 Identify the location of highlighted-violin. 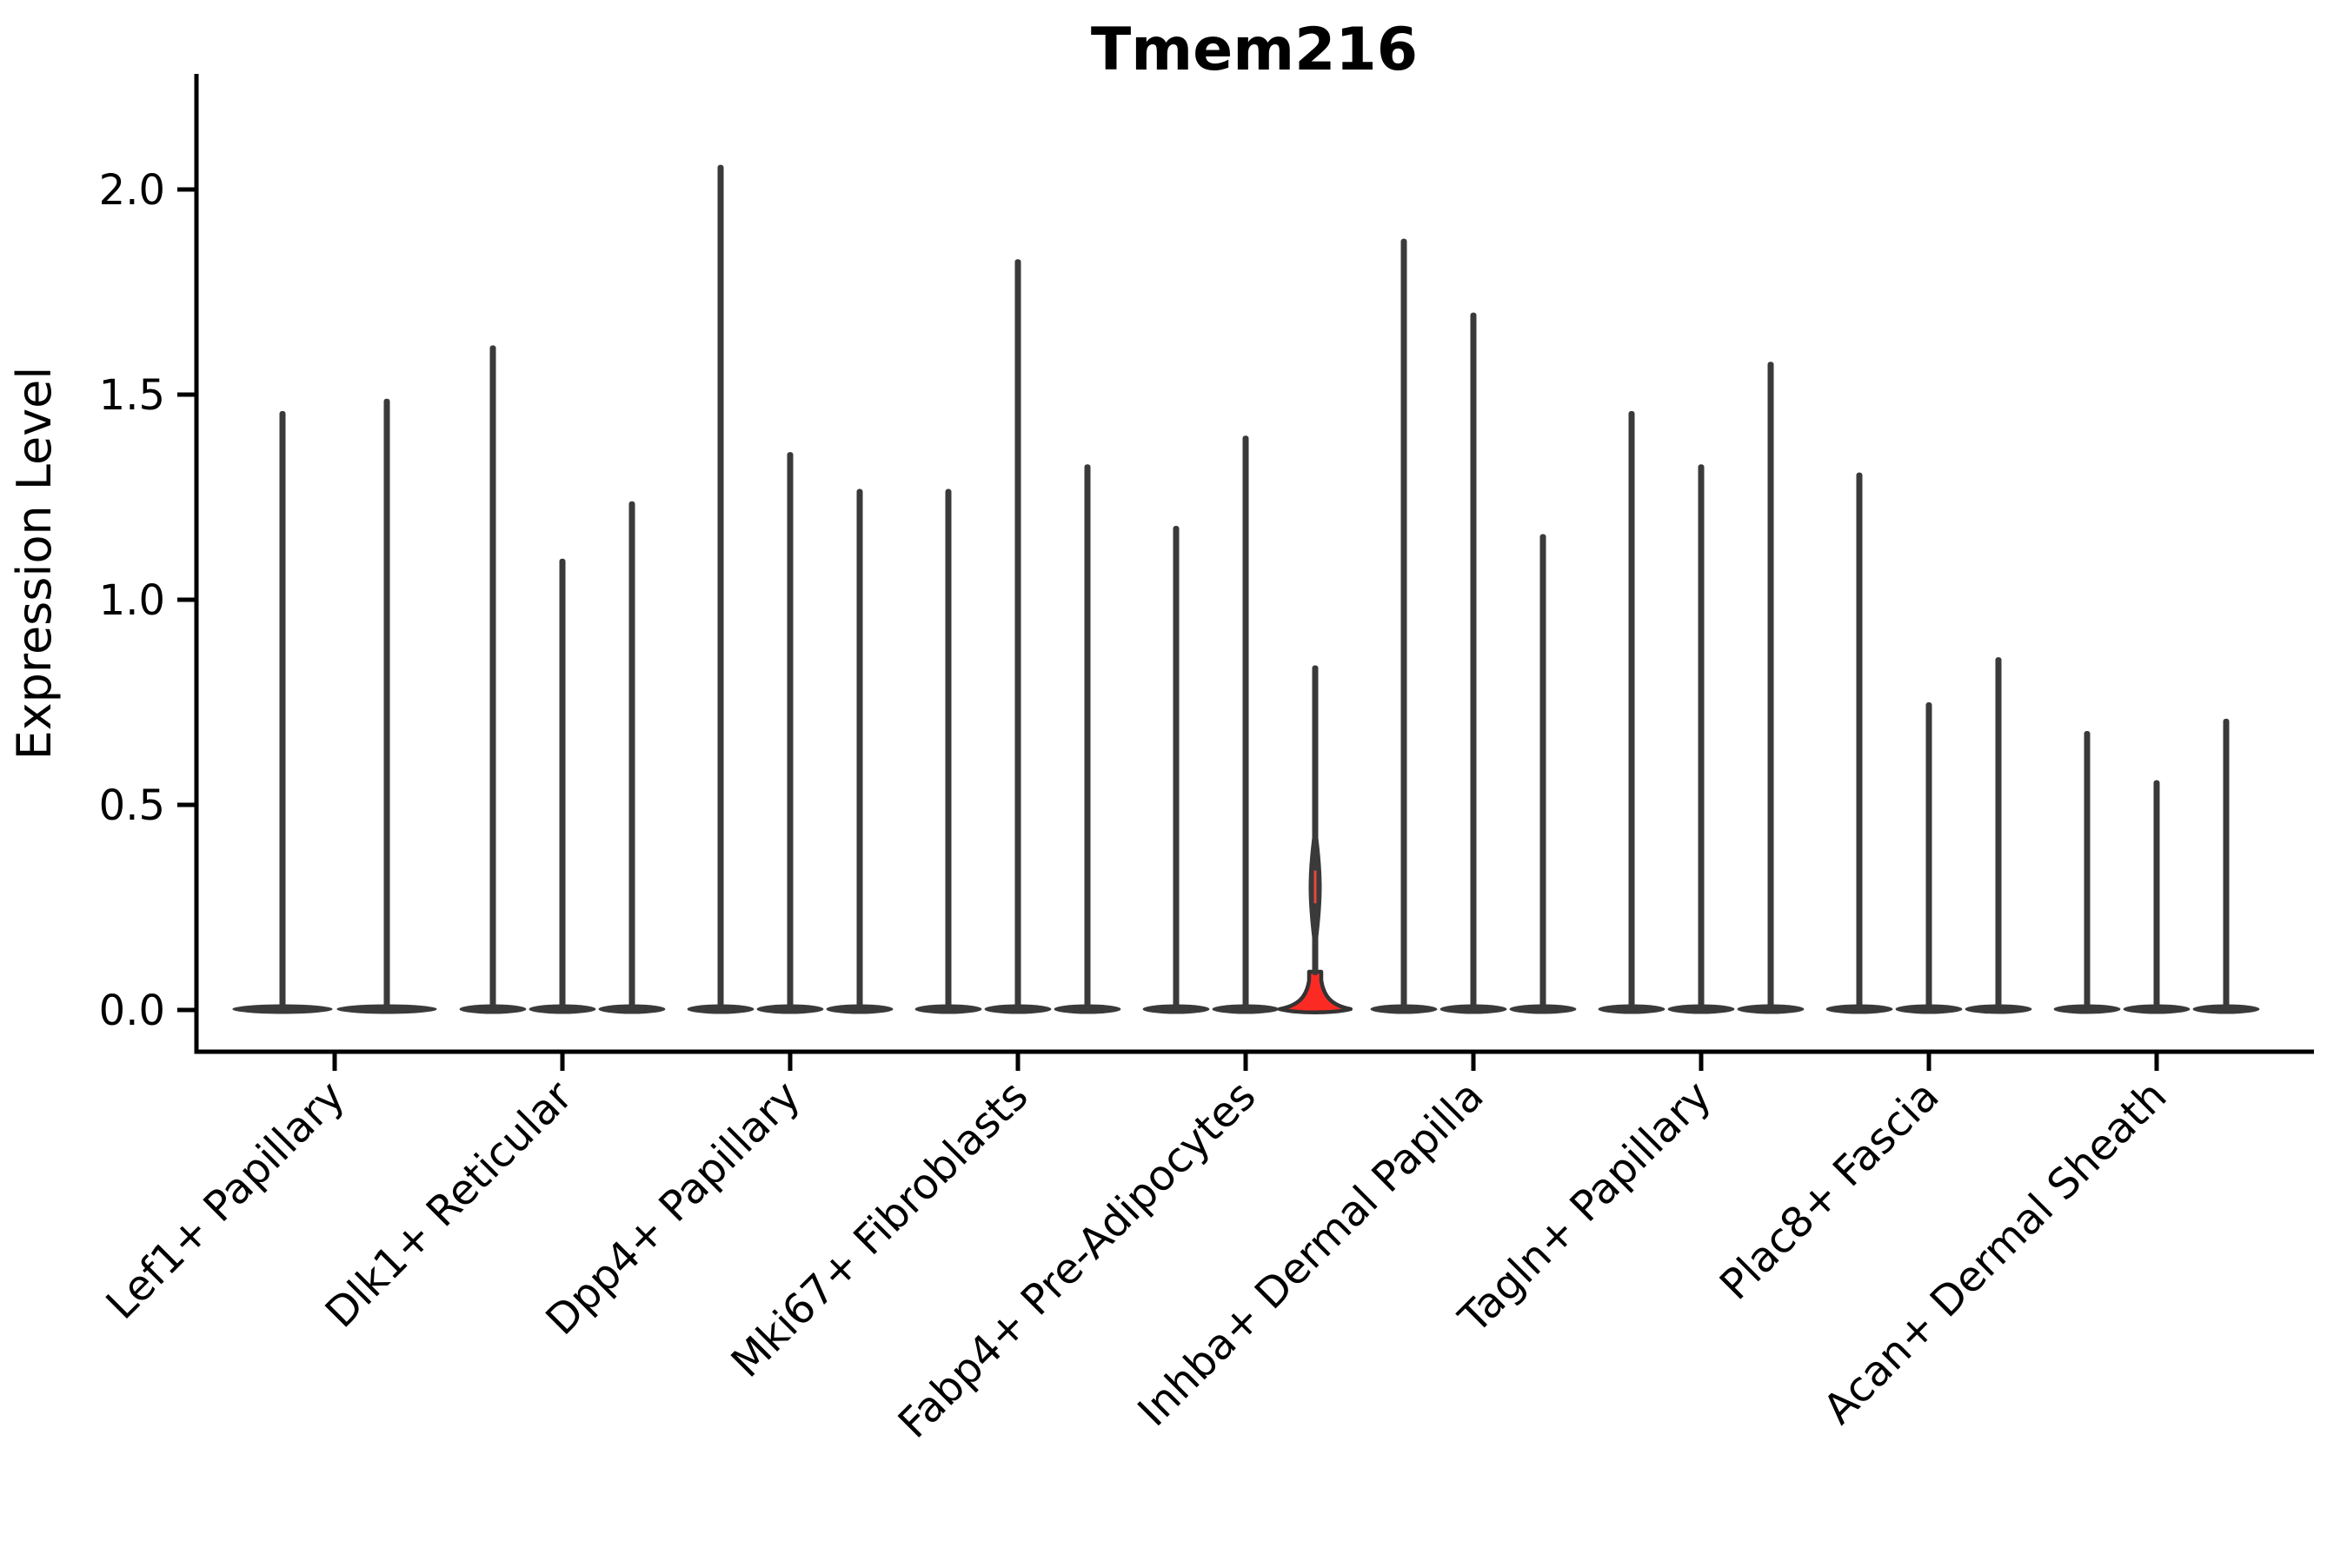
(1315, 839).